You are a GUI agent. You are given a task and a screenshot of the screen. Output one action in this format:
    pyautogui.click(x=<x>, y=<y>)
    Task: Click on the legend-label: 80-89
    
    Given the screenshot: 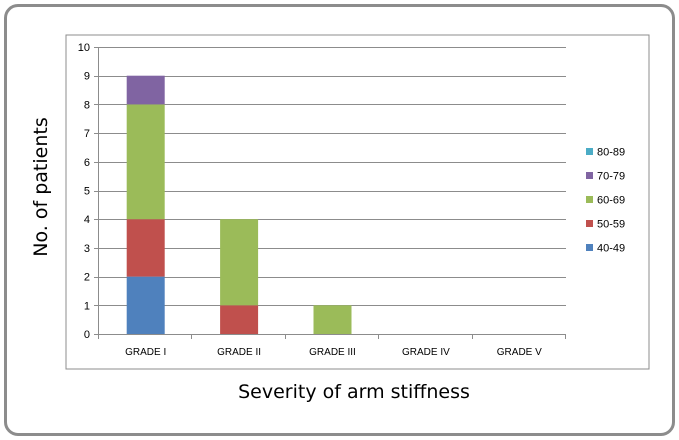 What is the action you would take?
    pyautogui.click(x=611, y=153)
    